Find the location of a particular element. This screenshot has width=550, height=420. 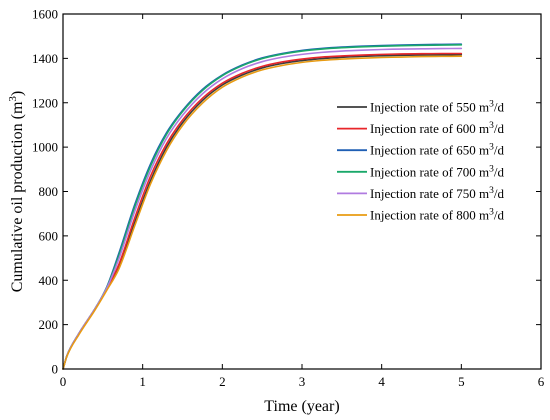

legend-item-6: Injection rate of 800 m3/d is located at coordinates (421, 215).